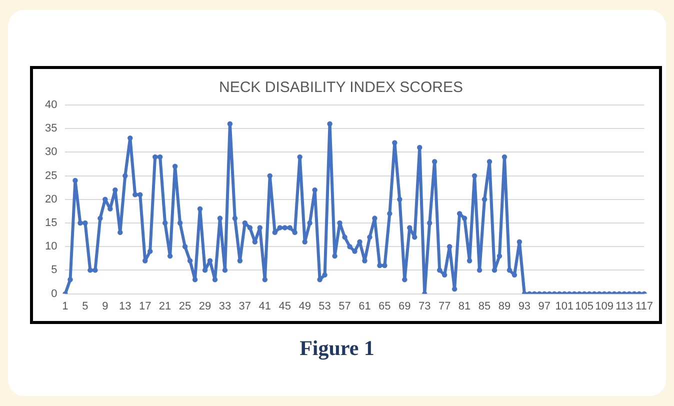  Describe the element at coordinates (644, 306) in the screenshot. I see `x-tick-label: 117` at that location.